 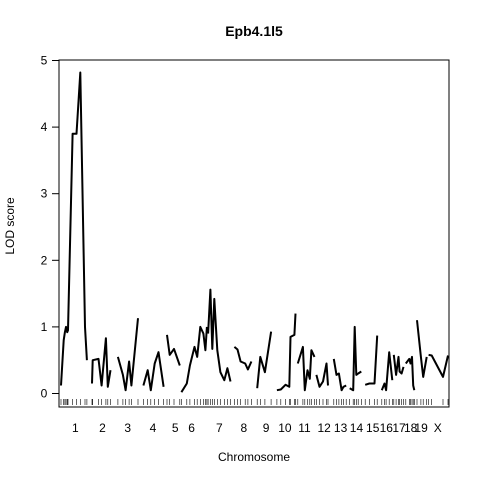 I want to click on chromosome-label-18: 18, so click(x=411, y=428).